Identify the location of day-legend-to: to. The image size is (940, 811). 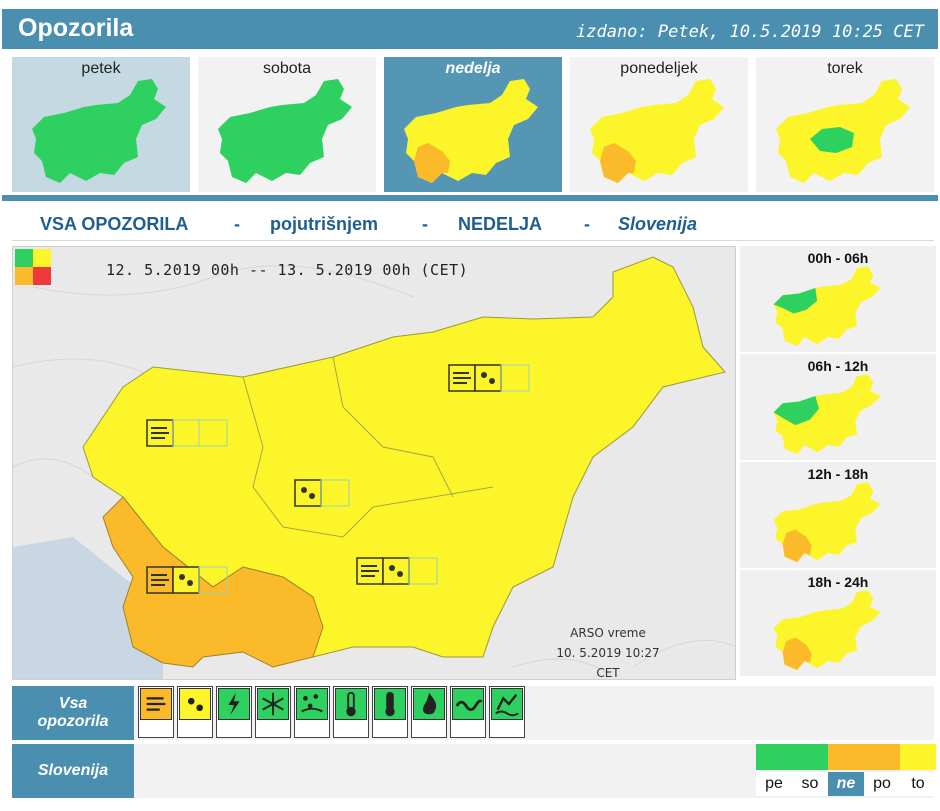
(918, 770).